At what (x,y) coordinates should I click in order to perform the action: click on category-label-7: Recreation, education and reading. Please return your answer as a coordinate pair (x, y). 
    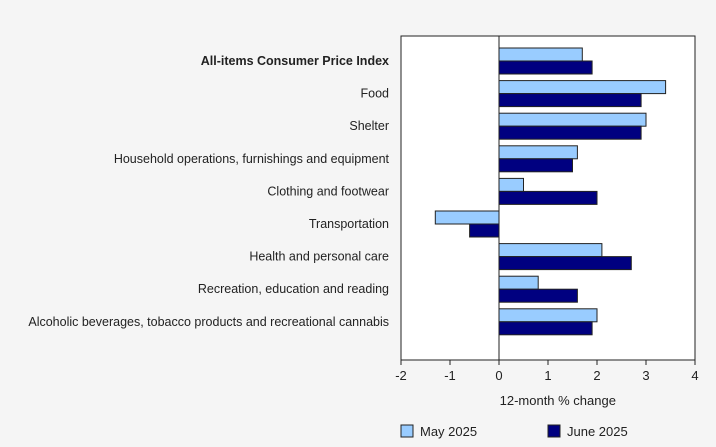
    Looking at the image, I should click on (293, 289).